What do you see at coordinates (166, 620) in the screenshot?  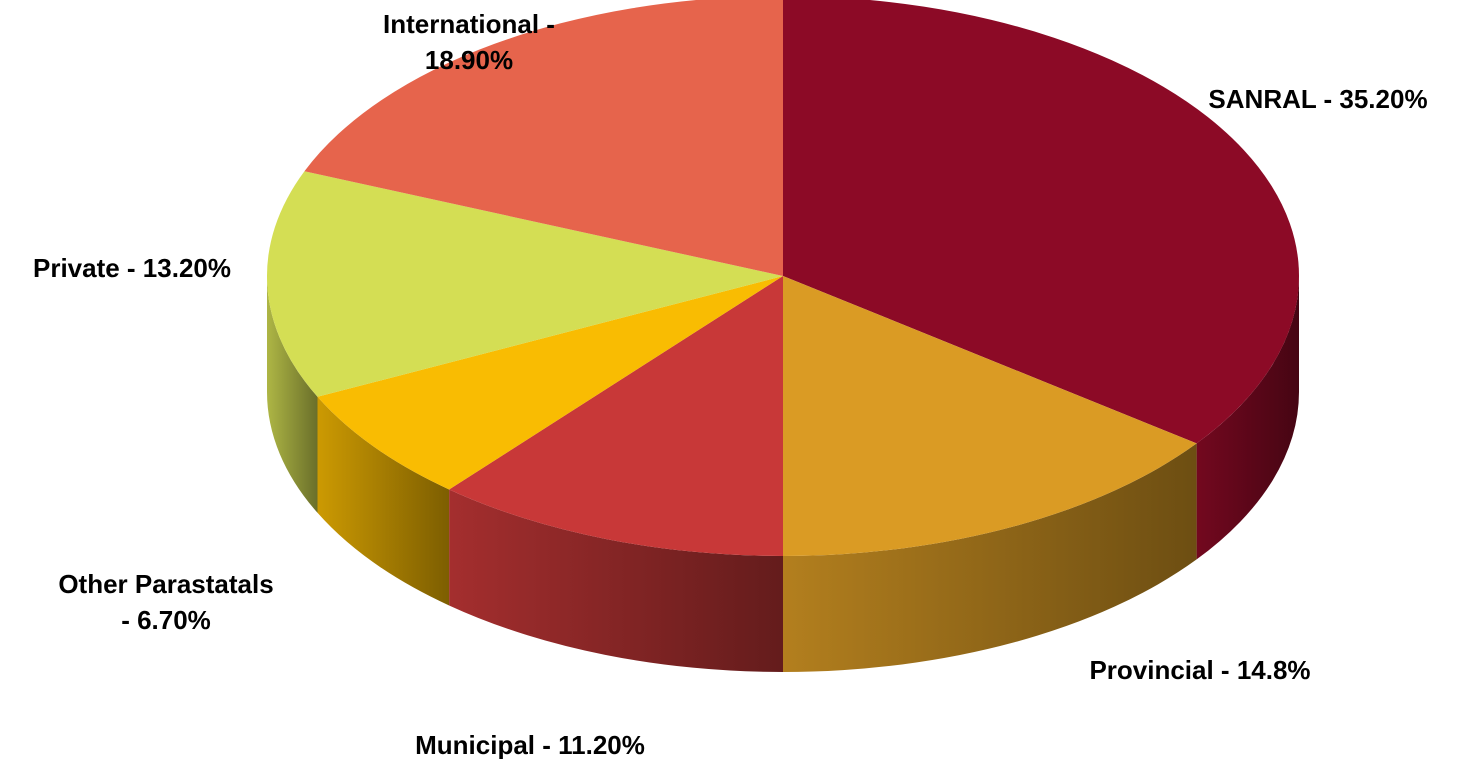 I see `slice-label-line: - 6.70%` at bounding box center [166, 620].